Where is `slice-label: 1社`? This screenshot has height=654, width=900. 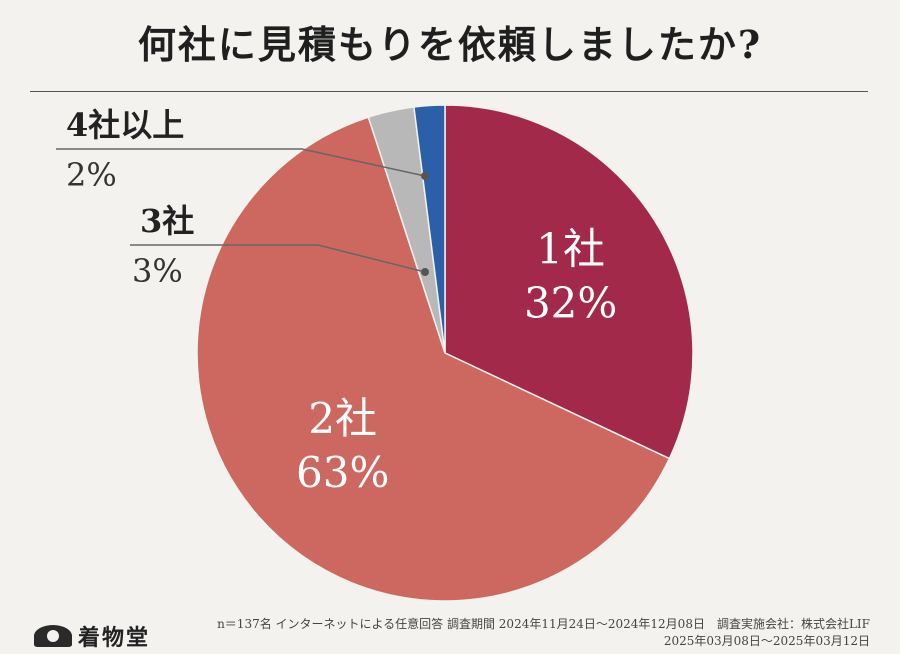
slice-label: 1社 is located at coordinates (570, 248).